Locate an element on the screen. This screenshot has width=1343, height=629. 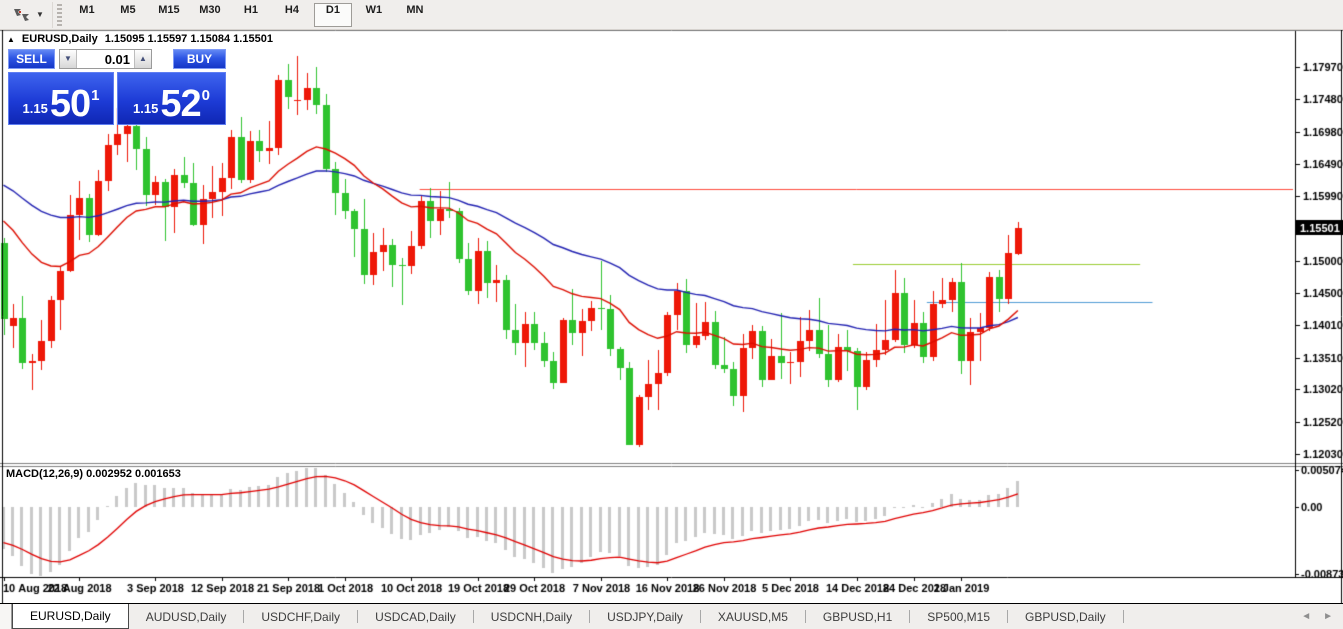
volume-decrease-icon: ▼ is located at coordinates (68, 59).